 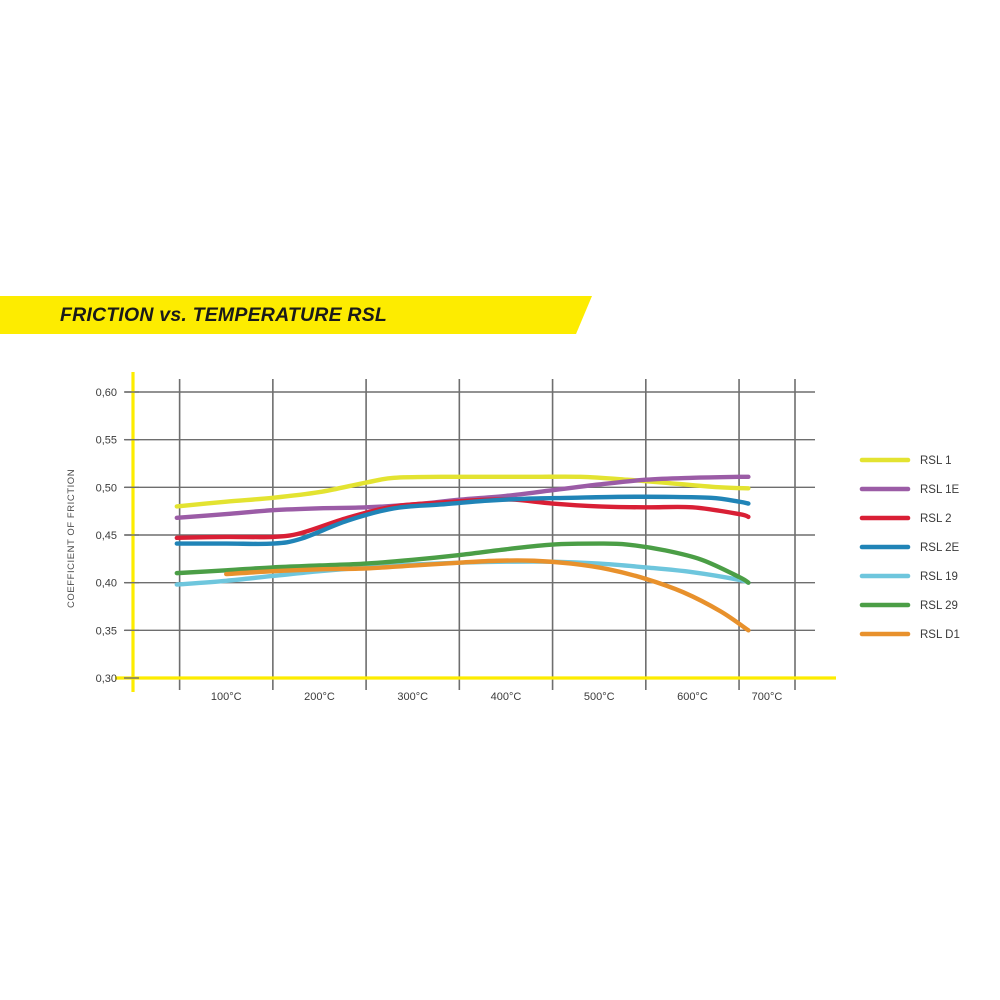 I want to click on y-axis-title: COEFFICIENT OF FRICTION, so click(x=71, y=538).